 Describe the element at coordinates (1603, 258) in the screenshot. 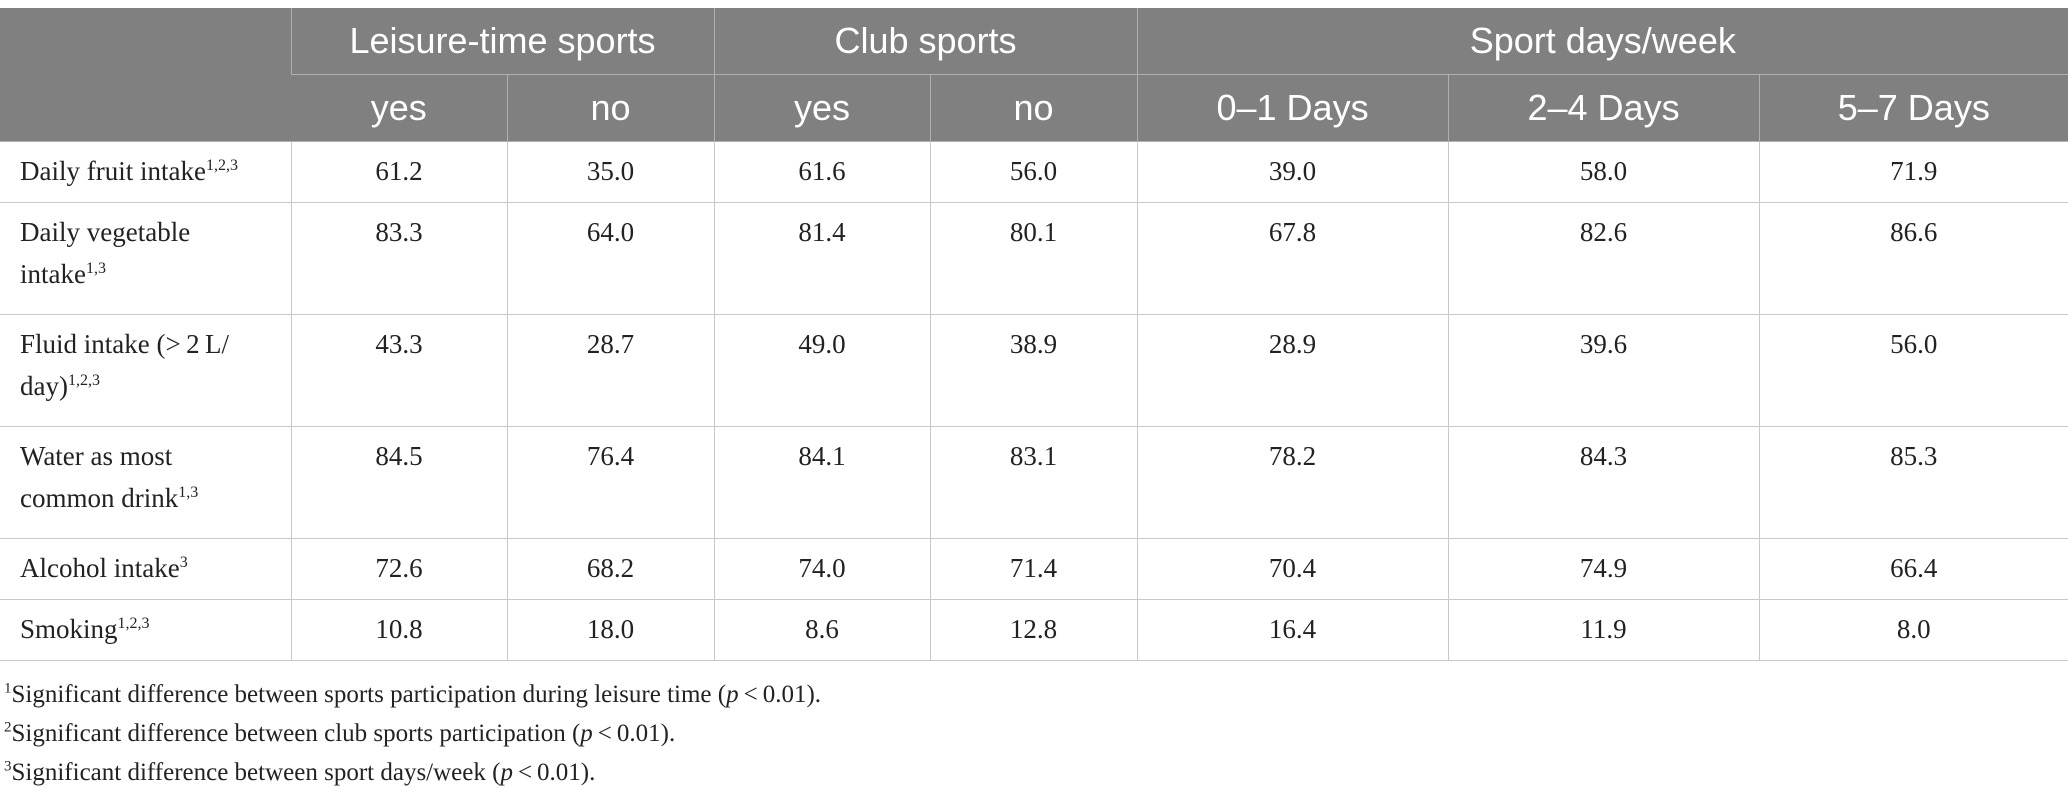

I see `table-cell: 82.6` at that location.